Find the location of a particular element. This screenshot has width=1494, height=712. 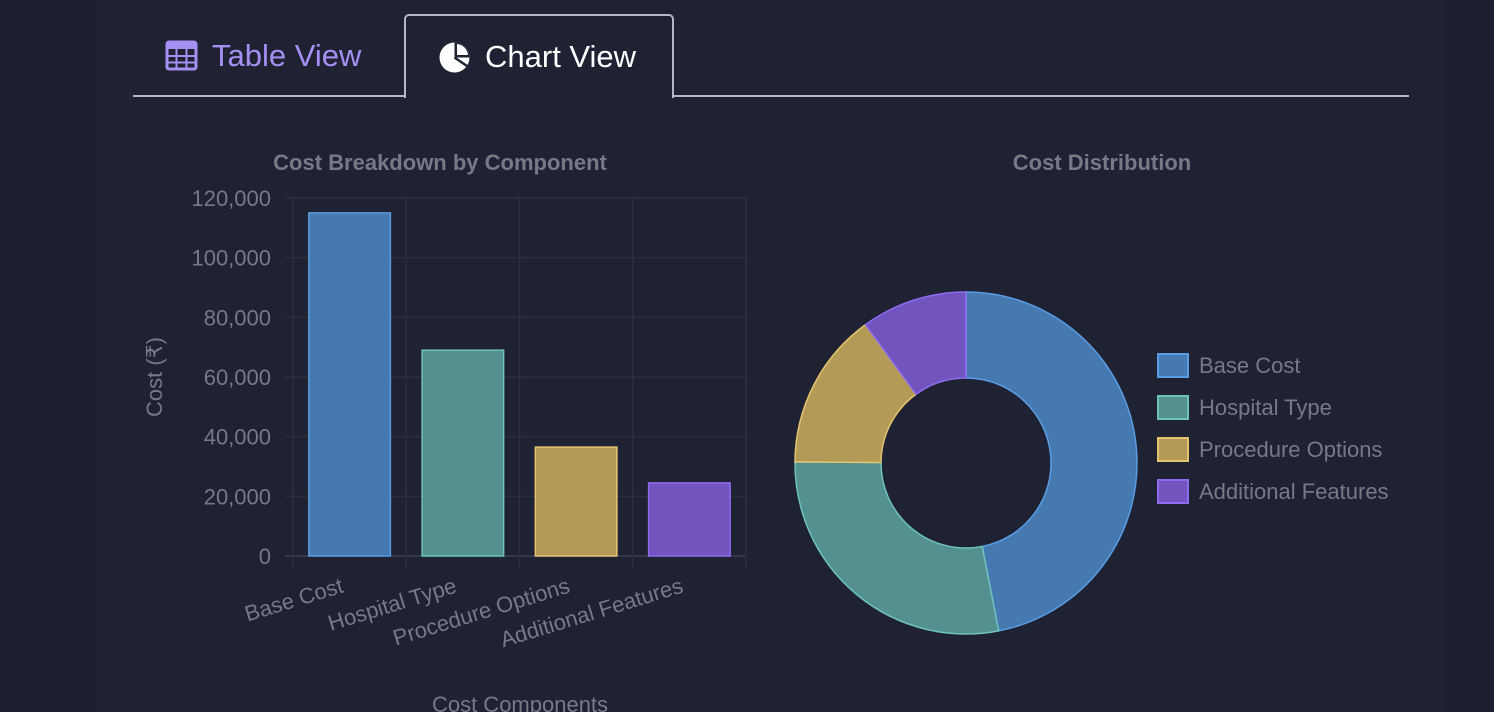

tab-table-view-label: Table View is located at coordinates (287, 55).